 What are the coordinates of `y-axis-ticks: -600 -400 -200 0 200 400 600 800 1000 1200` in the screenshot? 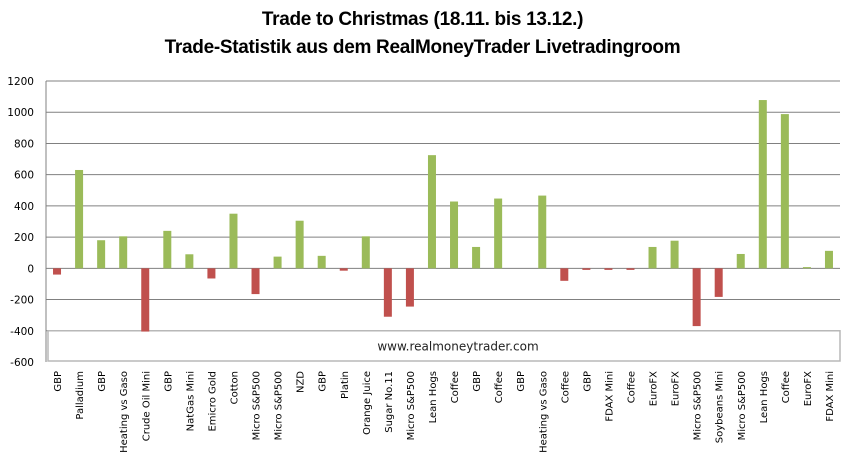 It's located at (20, 222).